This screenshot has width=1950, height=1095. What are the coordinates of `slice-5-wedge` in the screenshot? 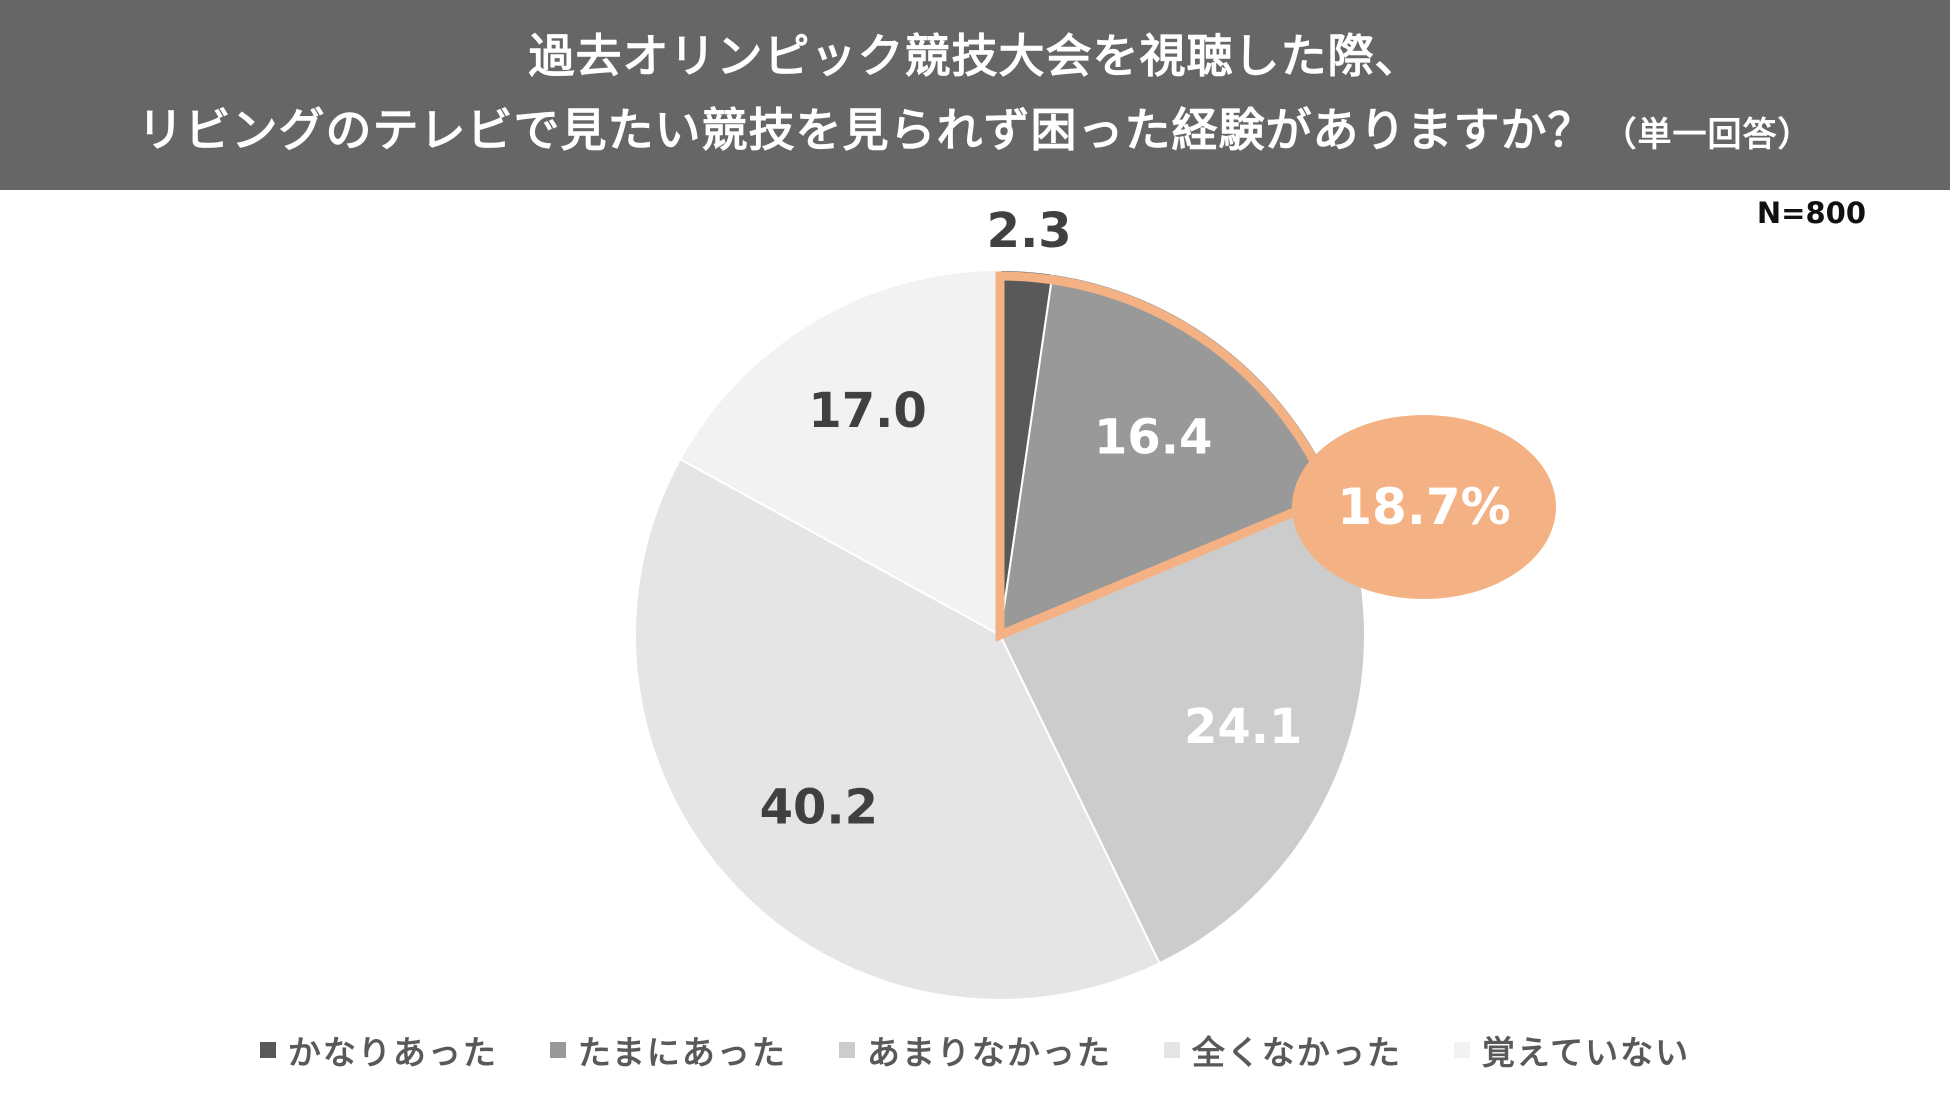 It's located at (839, 452).